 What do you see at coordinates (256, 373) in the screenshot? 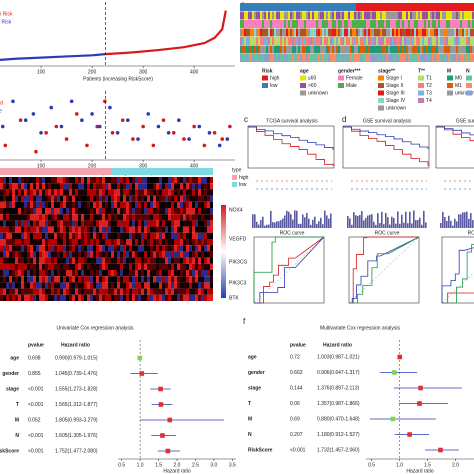
I see `row-label: gender` at bounding box center [256, 373].